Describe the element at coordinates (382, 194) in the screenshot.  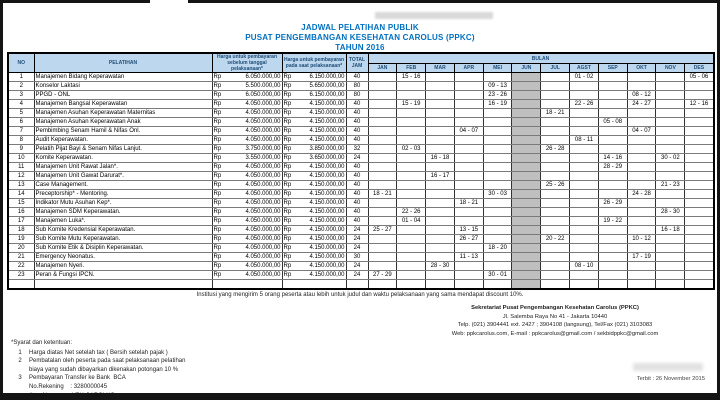
I see `schedule-date-cell: 18 - 21` at that location.